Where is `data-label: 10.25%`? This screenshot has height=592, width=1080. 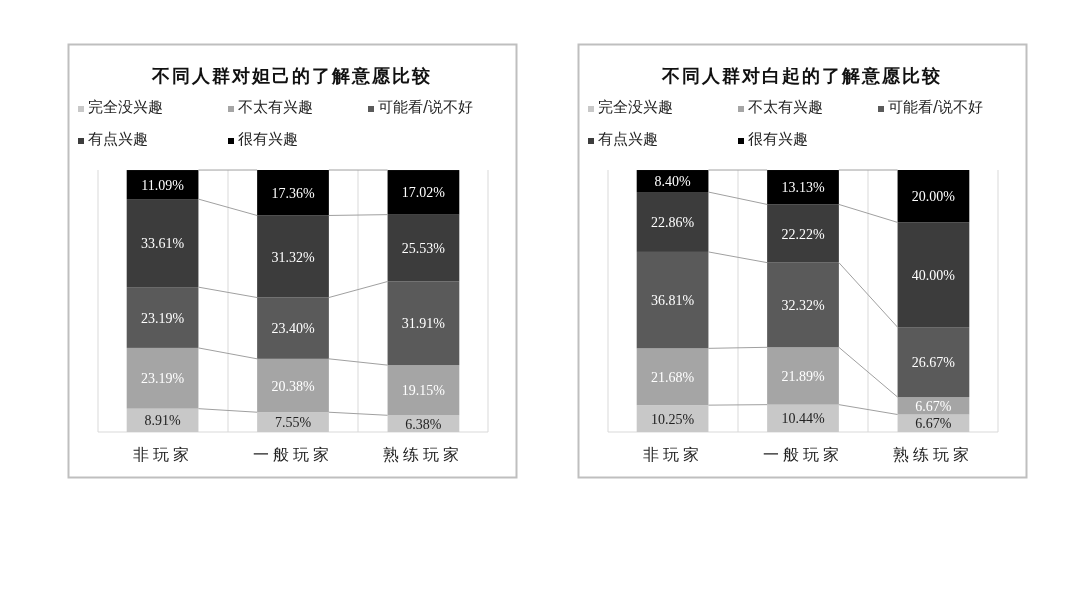
data-label: 10.25% is located at coordinates (672, 419).